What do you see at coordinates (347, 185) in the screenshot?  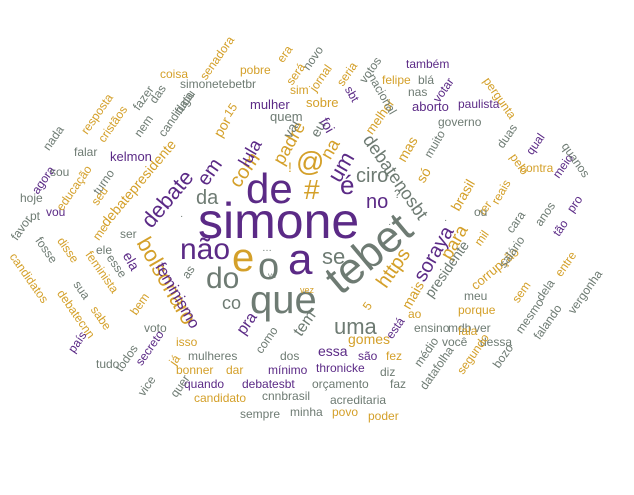 I see `word-ea: é` at bounding box center [347, 185].